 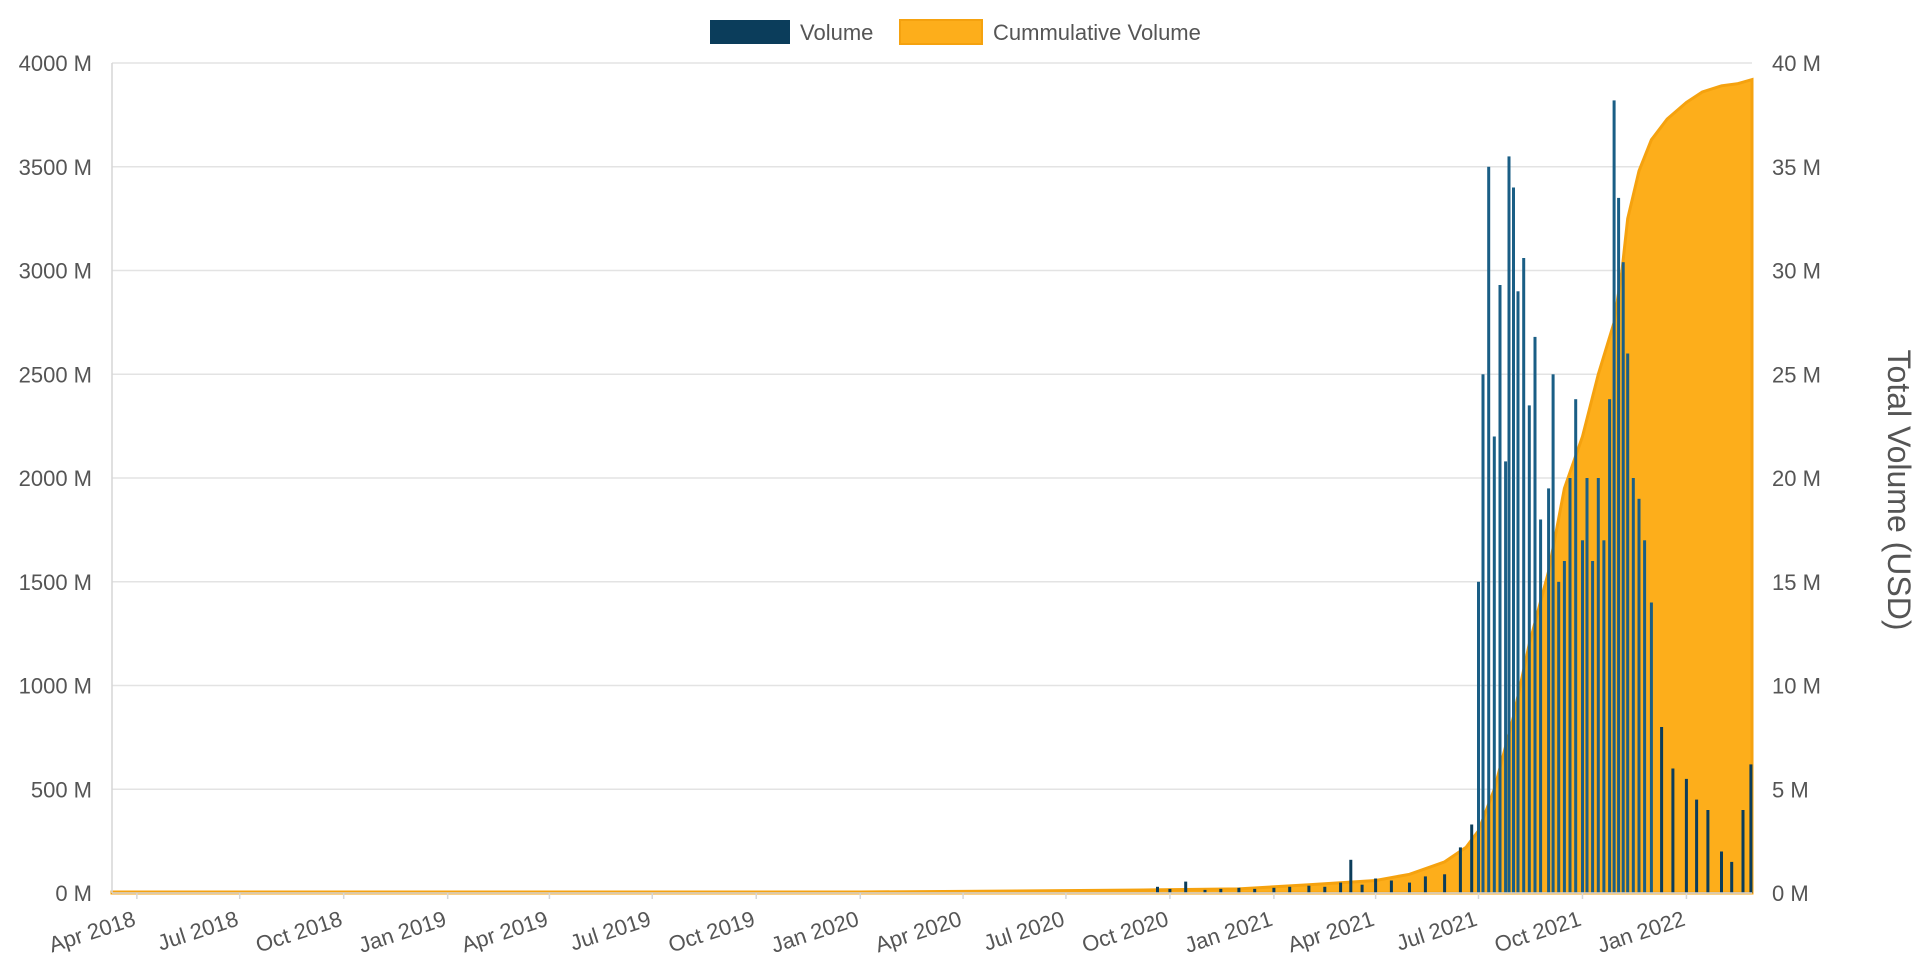 What do you see at coordinates (836, 32) in the screenshot?
I see `legend-label-volume: Volume` at bounding box center [836, 32].